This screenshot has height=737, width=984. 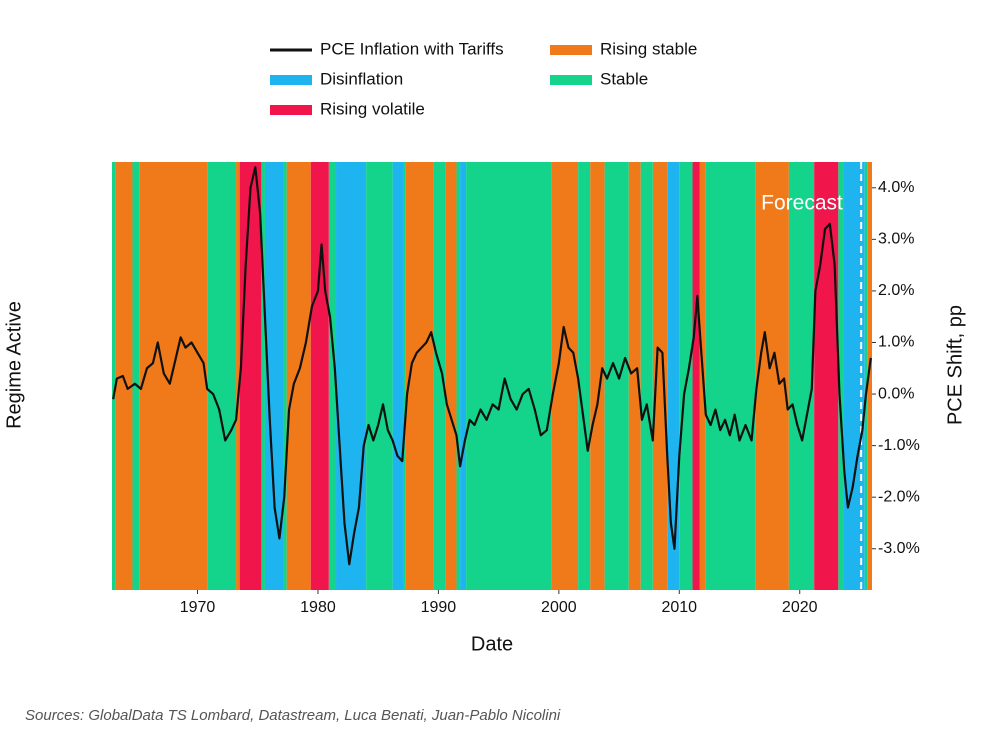 I want to click on x-tick-label: 1980, so click(x=318, y=607).